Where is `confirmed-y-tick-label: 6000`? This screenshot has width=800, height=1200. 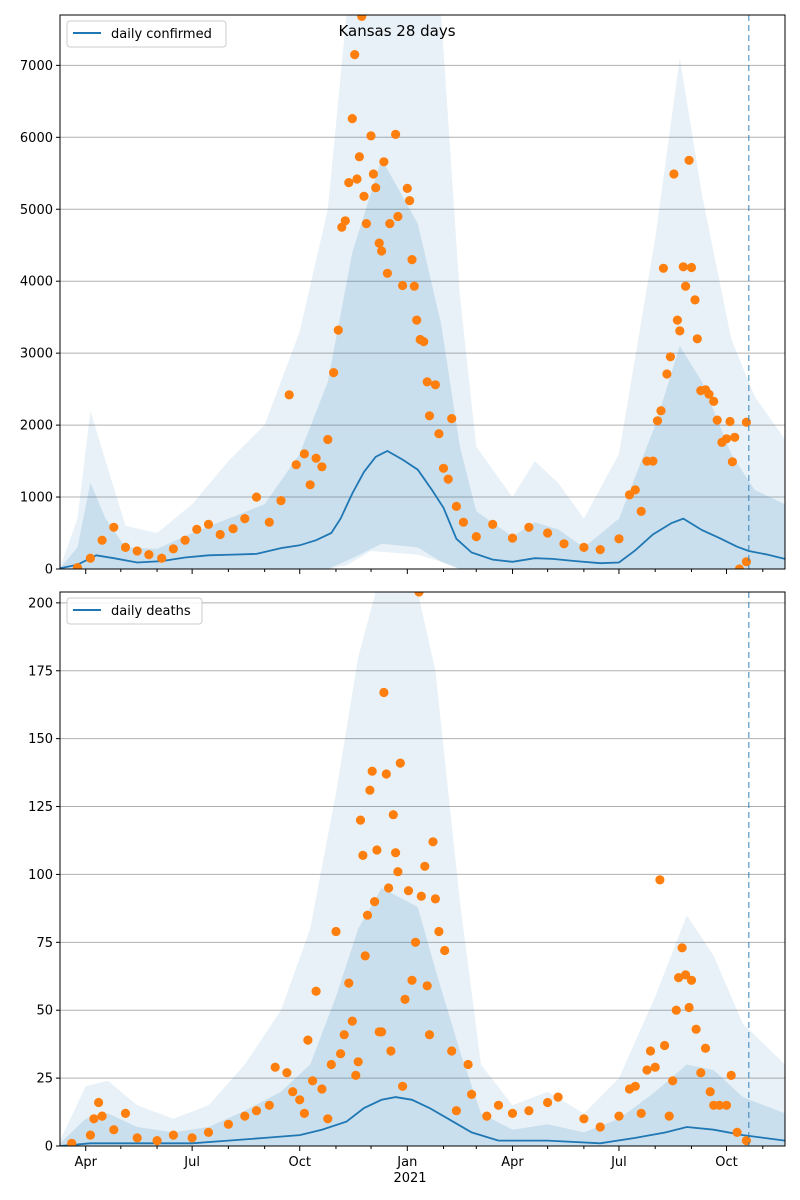 confirmed-y-tick-label: 6000 is located at coordinates (36, 138).